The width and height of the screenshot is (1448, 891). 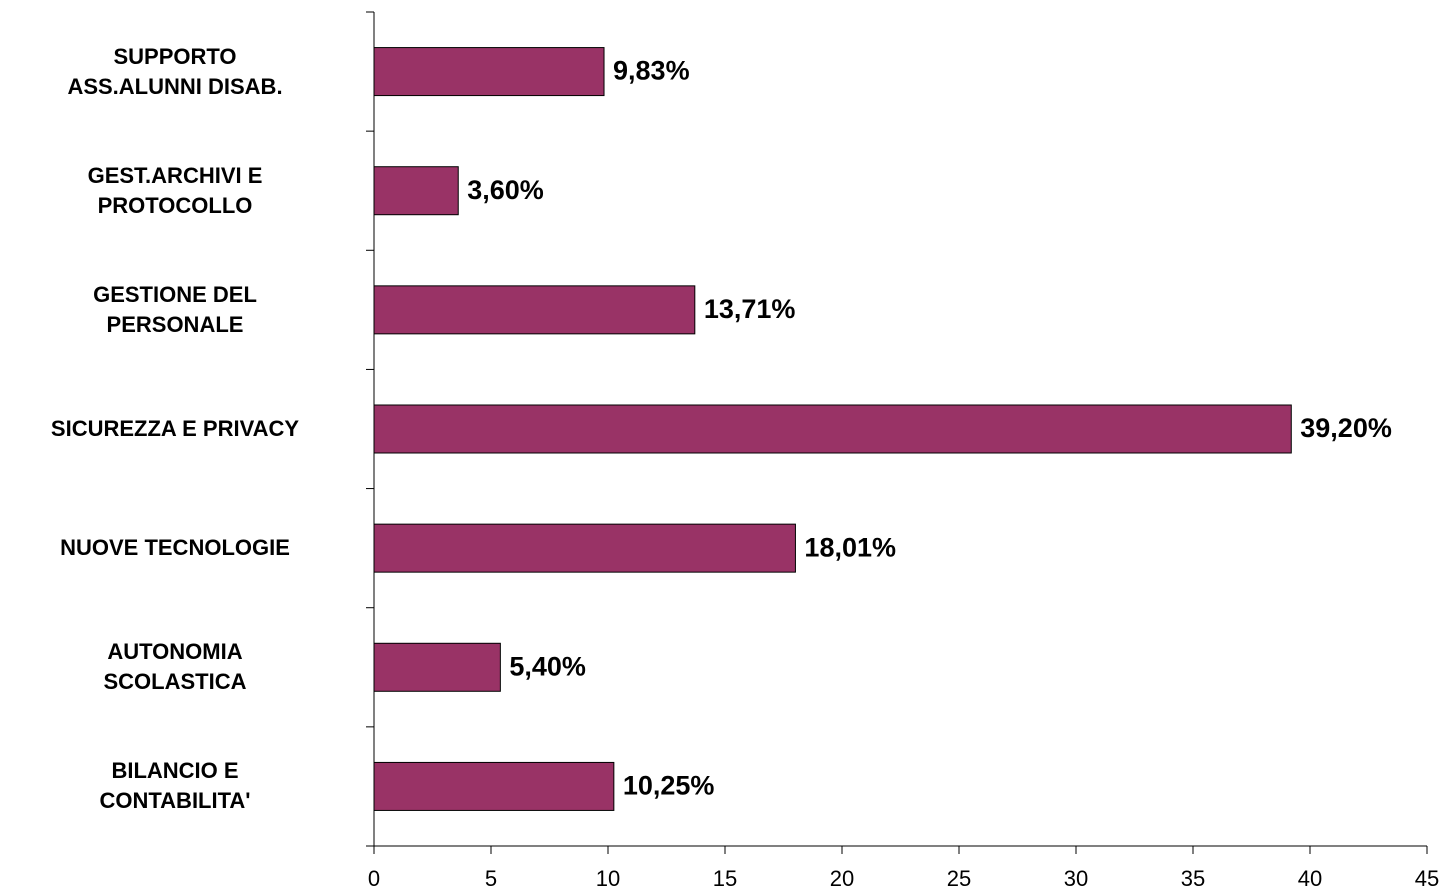 I want to click on y-tick-label: SUPPORTO ASS.ALUNNI DISAB., so click(x=175, y=71).